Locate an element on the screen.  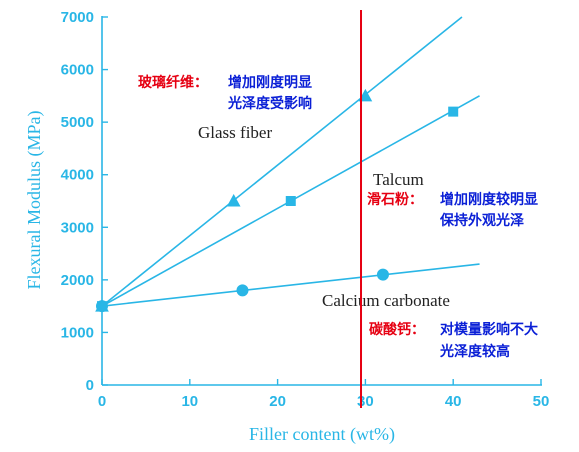
y-ticks: 0 1000 2000 3000 4000 5000 6000 7000 is located at coordinates (84, 201).